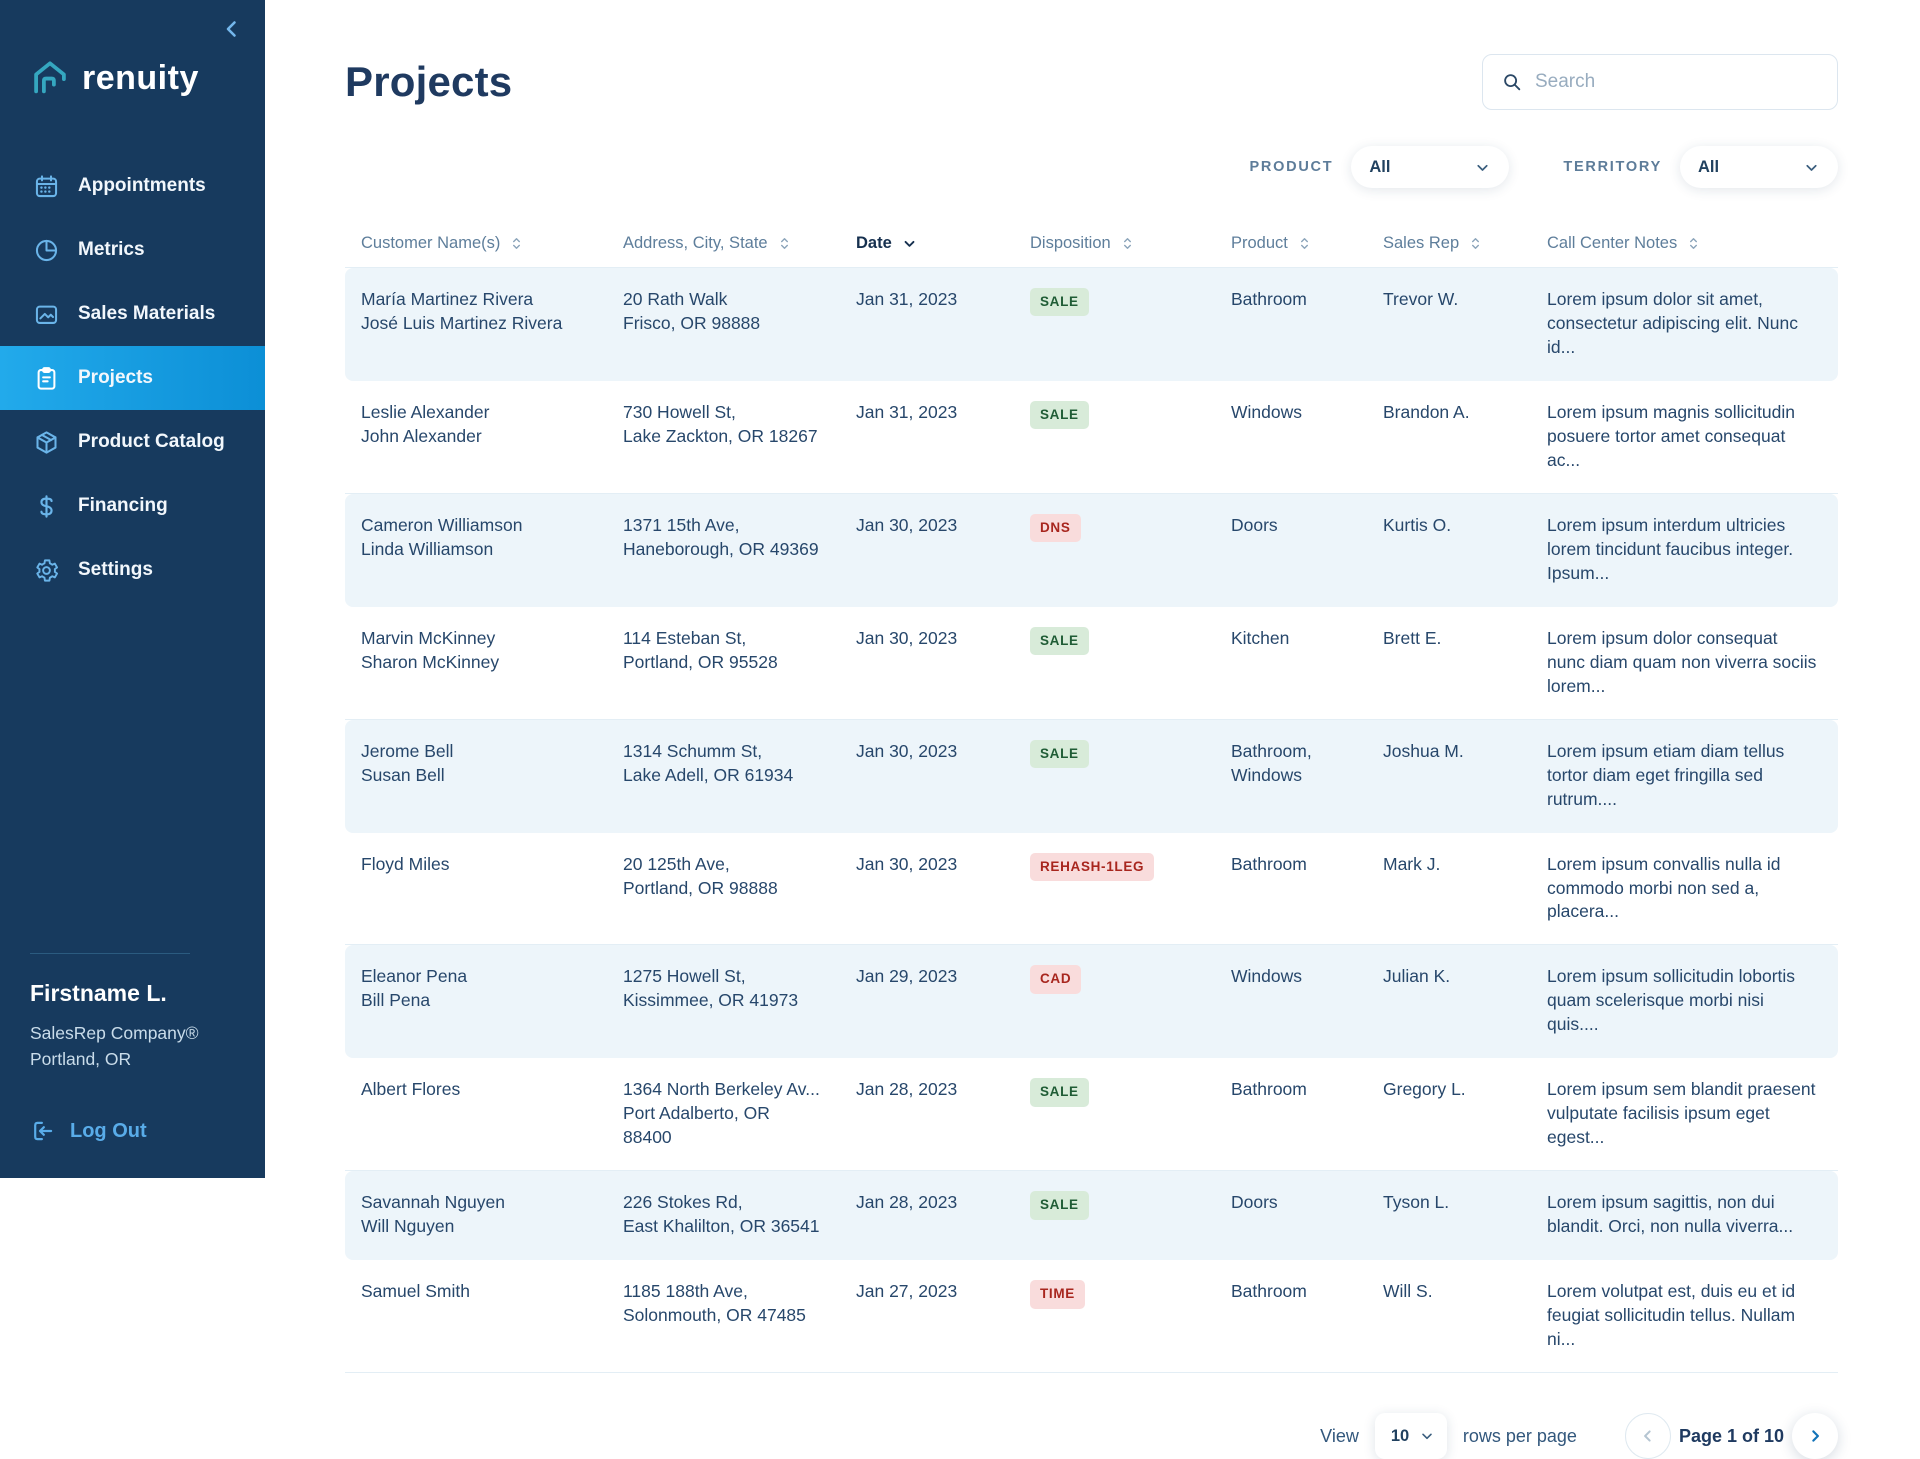 This screenshot has height=1459, width=1920. I want to click on user-name: Firstname L., so click(98, 993).